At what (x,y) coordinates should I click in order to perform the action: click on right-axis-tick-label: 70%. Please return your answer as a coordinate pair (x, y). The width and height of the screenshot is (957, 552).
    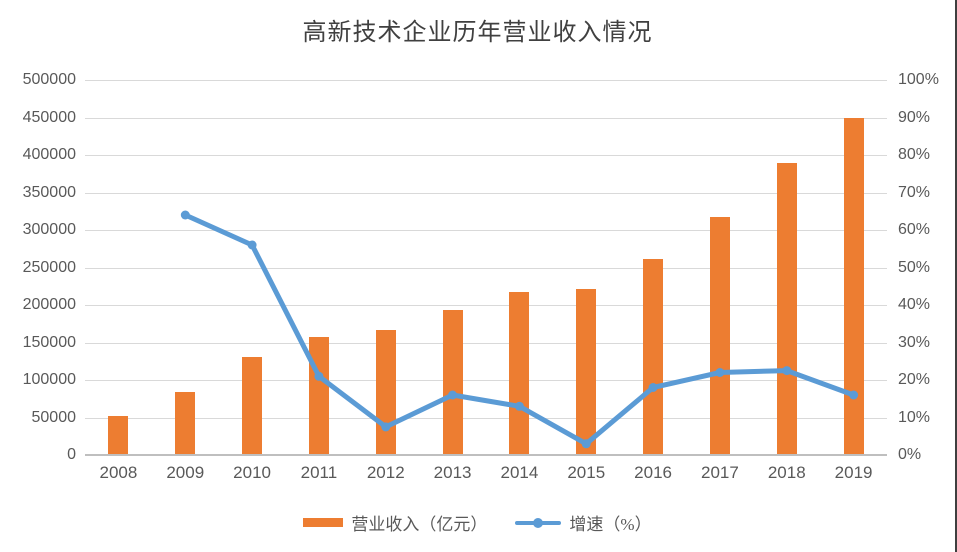
    Looking at the image, I should click on (914, 192).